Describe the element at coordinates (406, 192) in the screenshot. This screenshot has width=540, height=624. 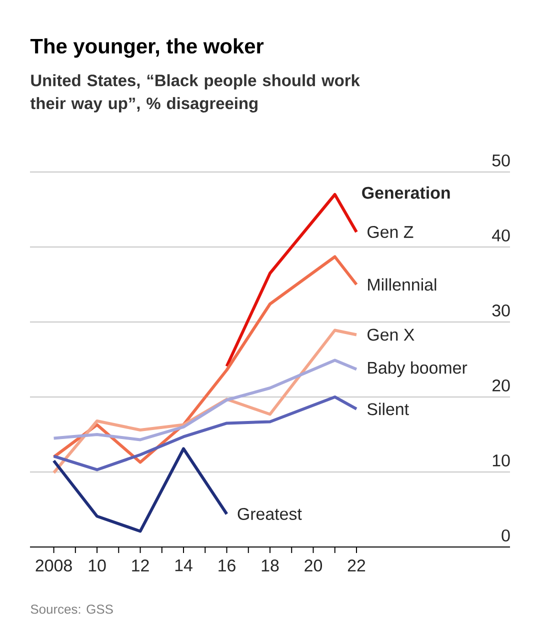
I see `legend-title: Generation` at that location.